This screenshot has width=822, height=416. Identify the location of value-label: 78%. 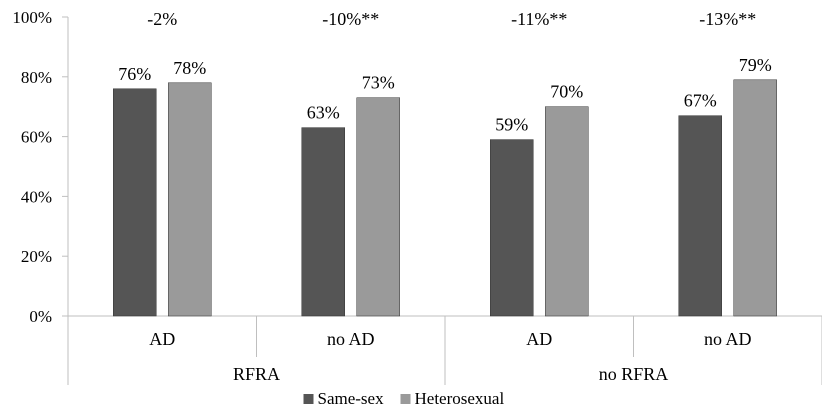
(189, 68).